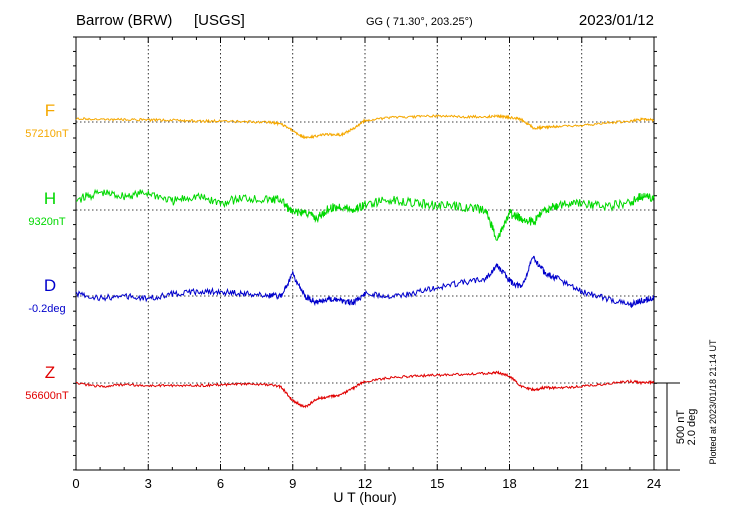 The width and height of the screenshot is (730, 520). I want to click on x-tick-label: 9, so click(292, 483).